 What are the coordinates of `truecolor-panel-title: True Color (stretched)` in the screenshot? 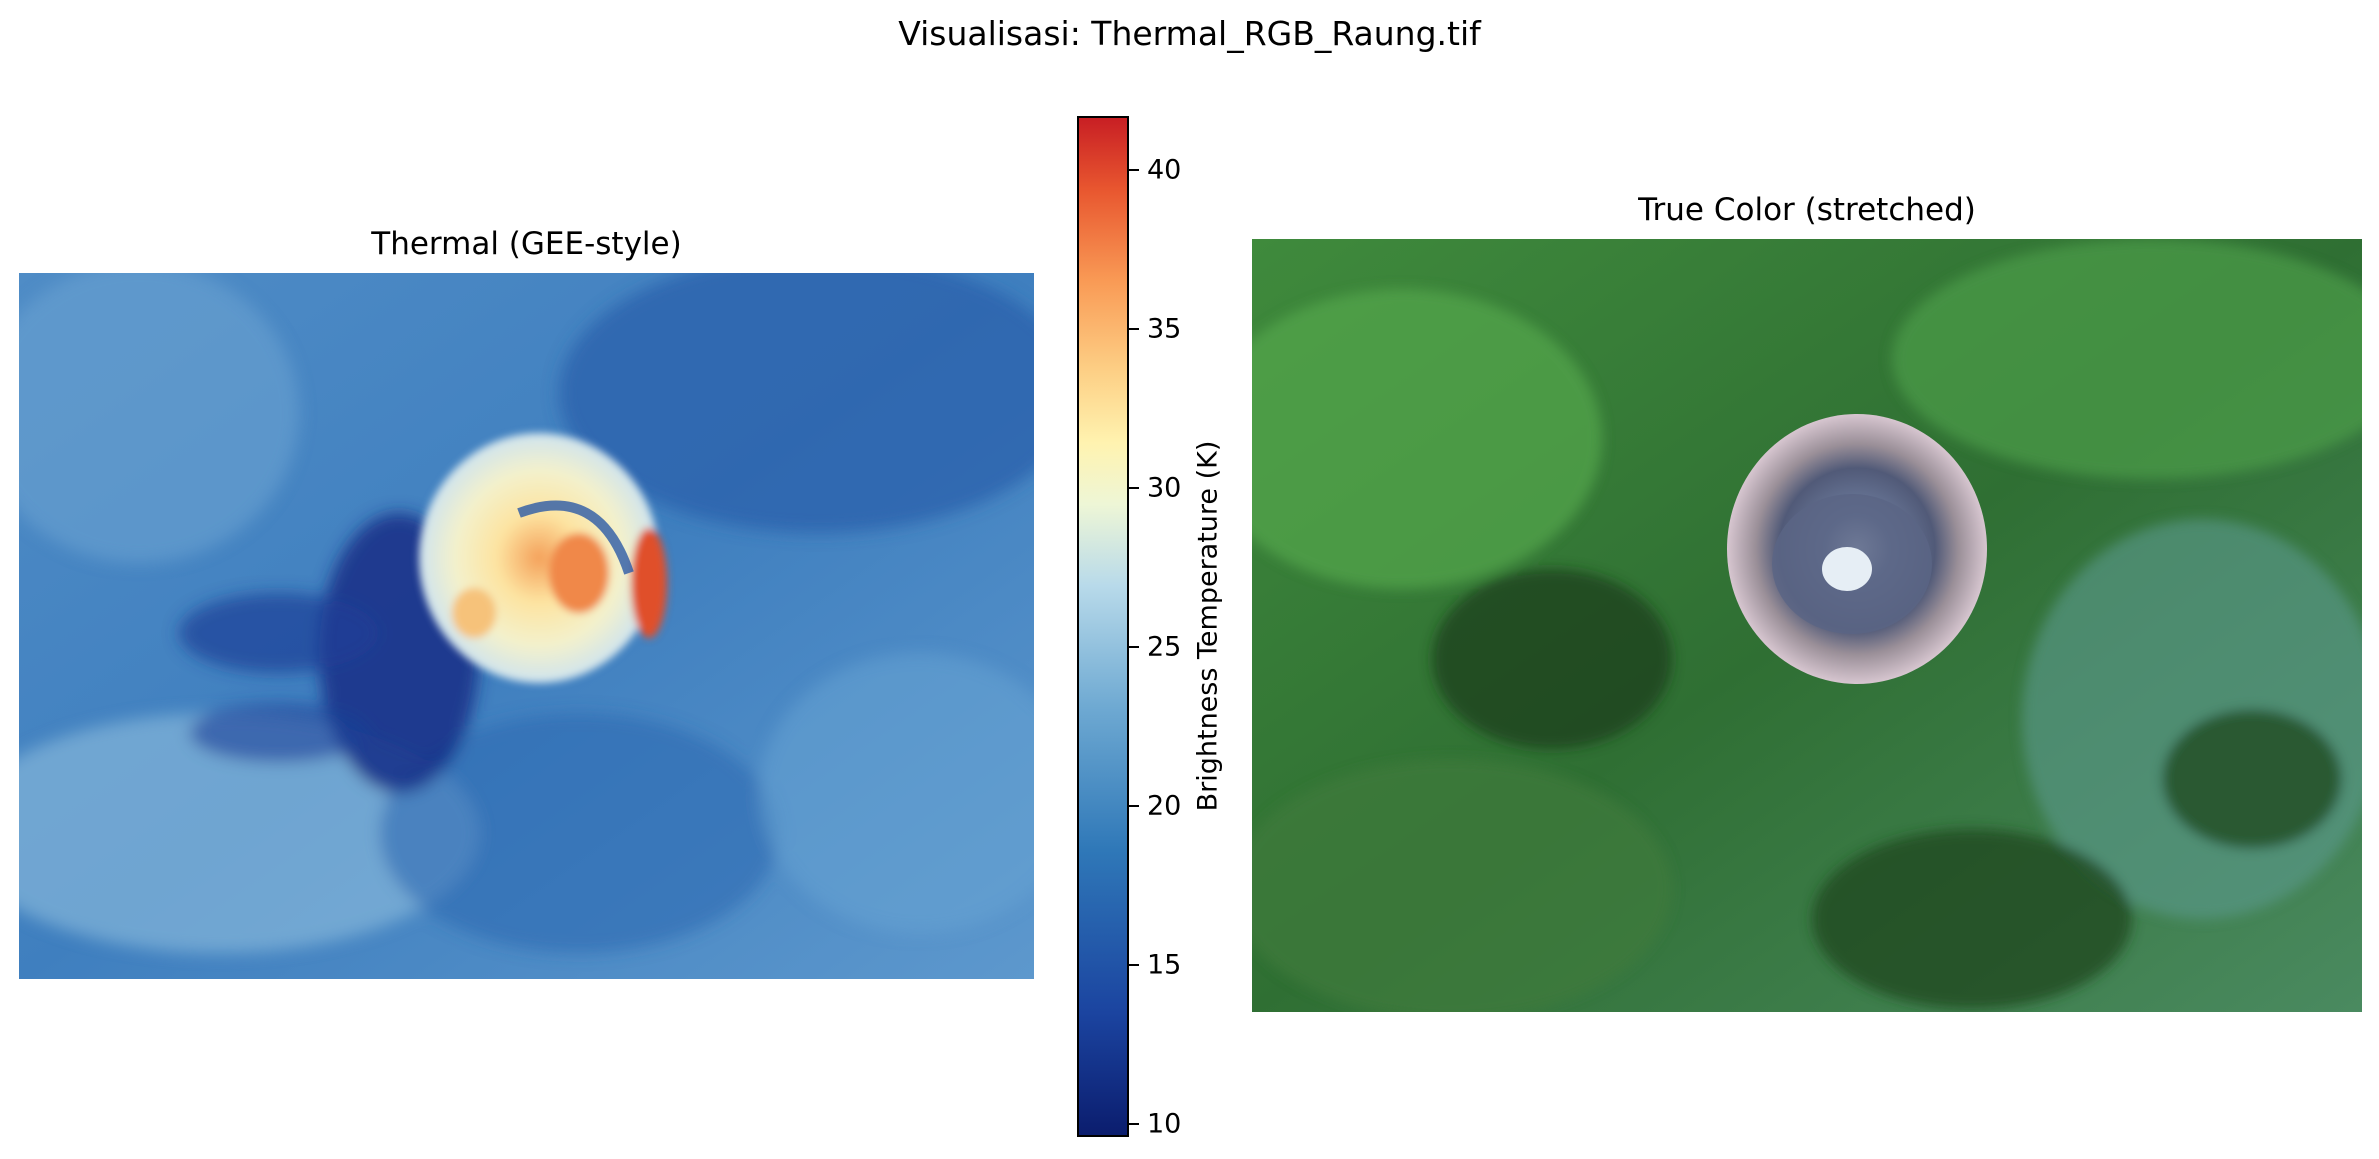 It's located at (1807, 210).